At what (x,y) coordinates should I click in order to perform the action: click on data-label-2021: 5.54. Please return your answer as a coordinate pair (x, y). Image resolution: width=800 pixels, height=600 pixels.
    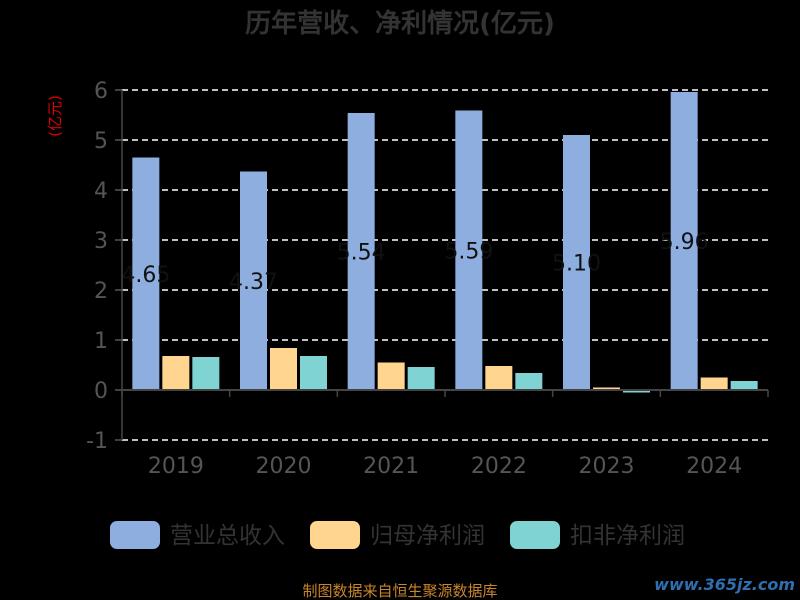
    Looking at the image, I should click on (361, 253).